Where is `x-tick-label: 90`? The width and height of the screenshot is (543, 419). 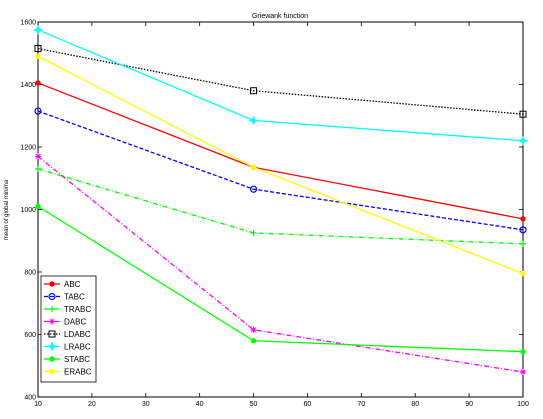 x-tick-label: 90 is located at coordinates (469, 404).